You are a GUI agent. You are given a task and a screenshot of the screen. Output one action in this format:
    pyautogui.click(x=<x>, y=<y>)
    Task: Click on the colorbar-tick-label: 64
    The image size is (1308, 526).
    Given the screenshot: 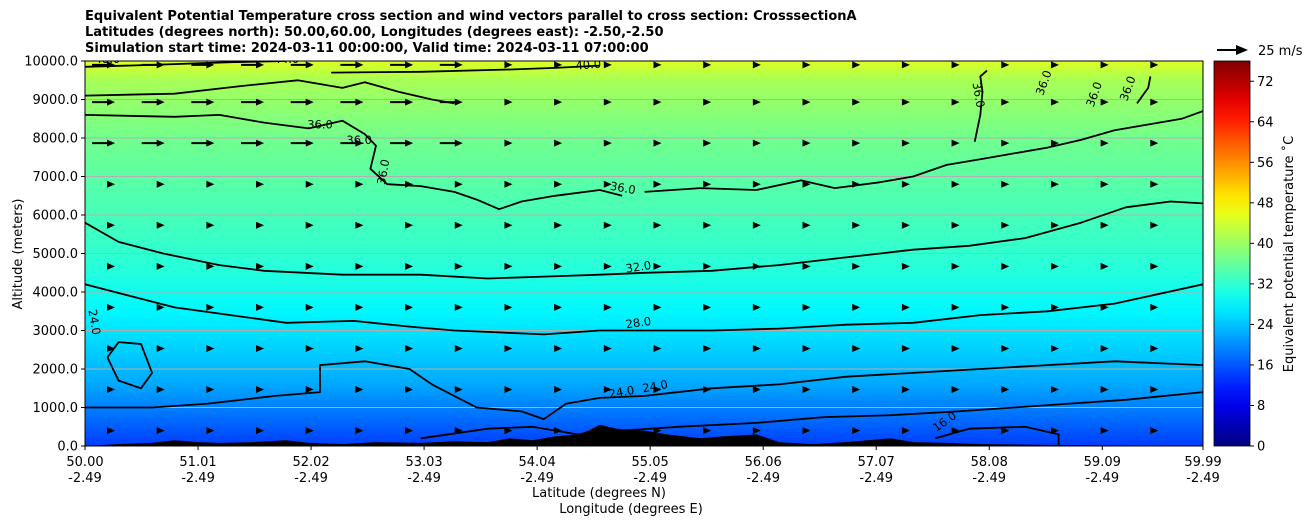 What is the action you would take?
    pyautogui.click(x=1265, y=122)
    